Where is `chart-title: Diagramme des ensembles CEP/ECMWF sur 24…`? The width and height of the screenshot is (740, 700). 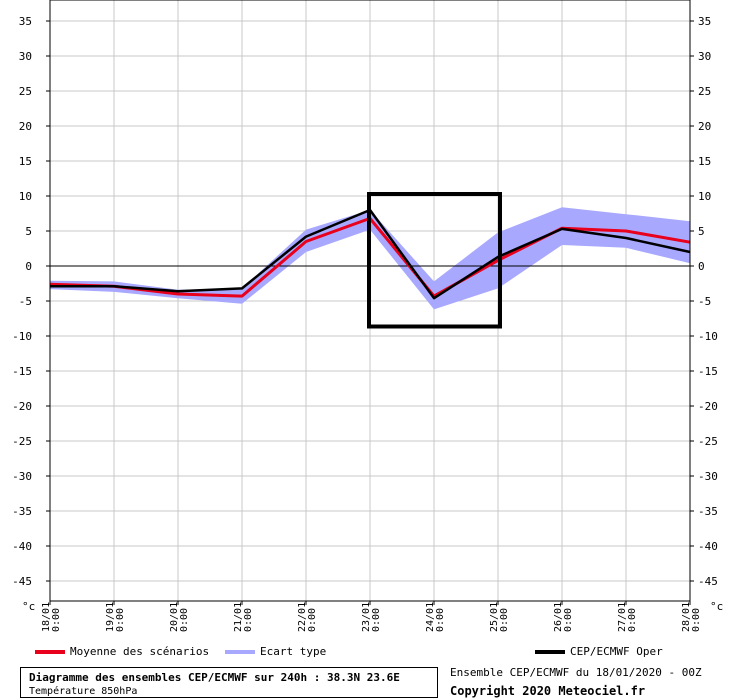 chart-title: Diagramme des ensembles CEP/ECMWF sur 24… is located at coordinates (214, 677).